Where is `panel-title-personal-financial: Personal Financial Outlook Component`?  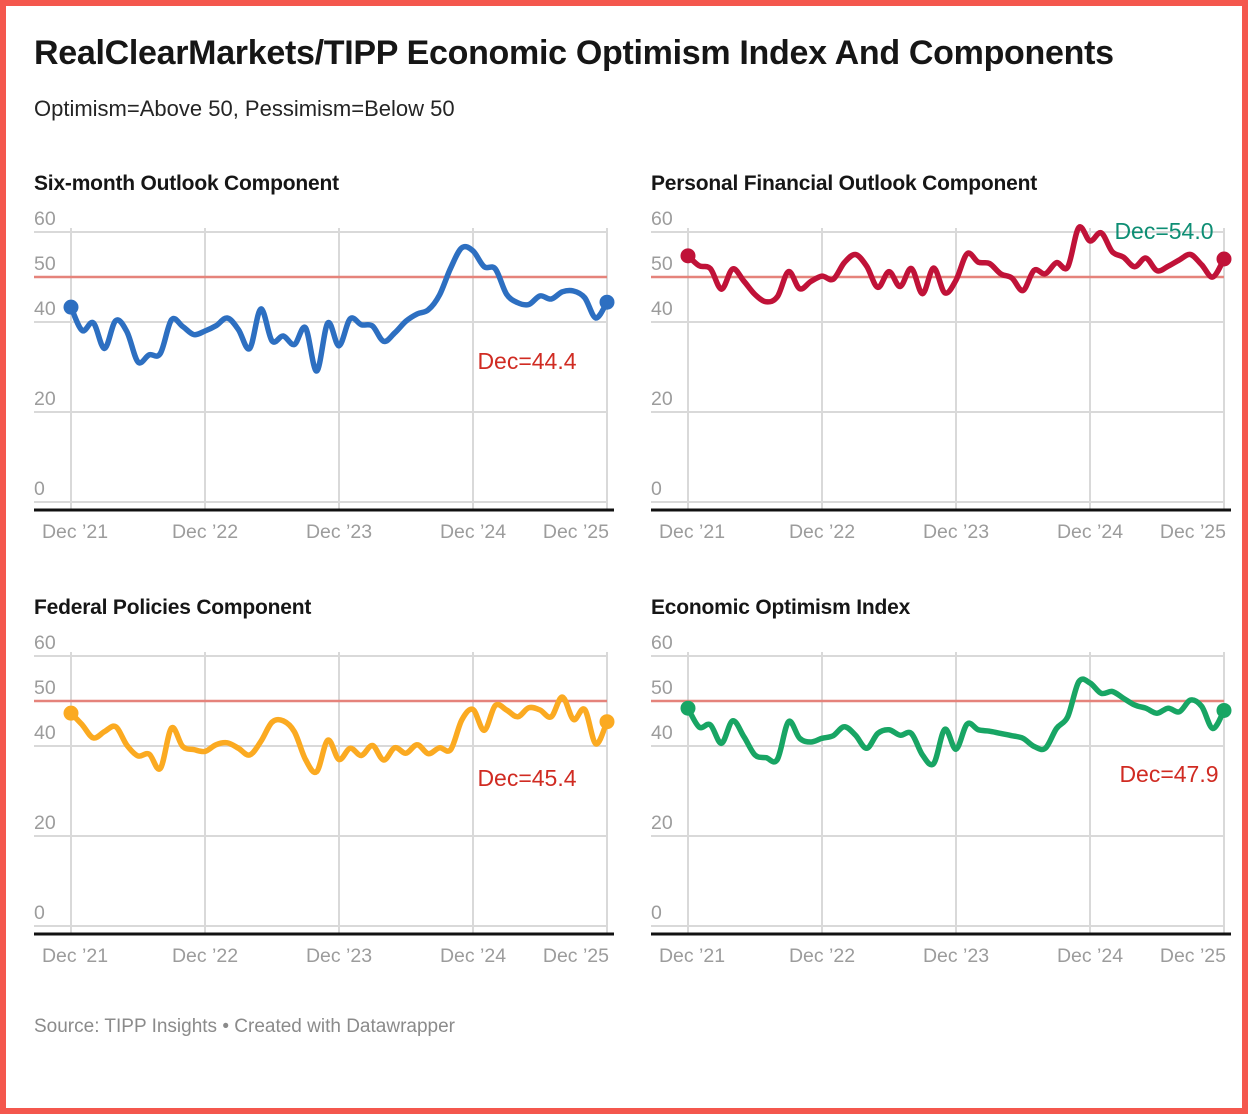 panel-title-personal-financial: Personal Financial Outlook Component is located at coordinates (844, 184).